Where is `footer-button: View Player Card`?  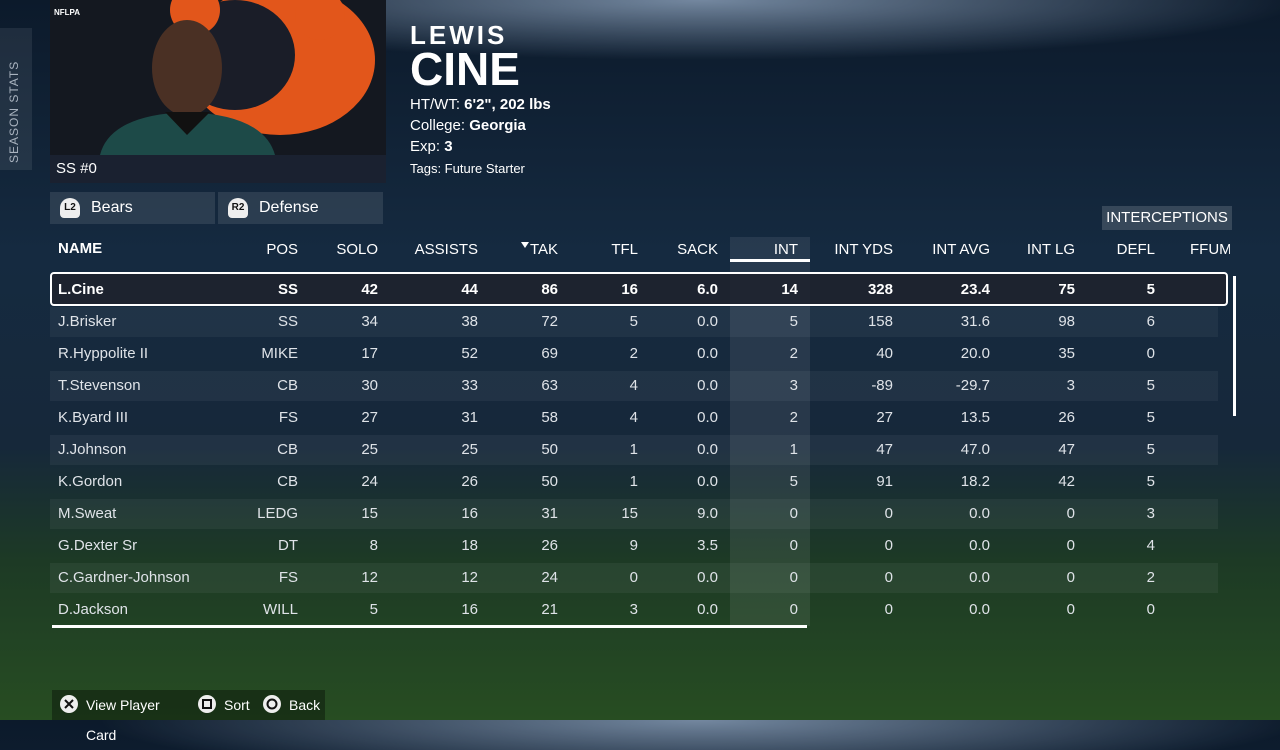 footer-button: View Player Card is located at coordinates (121, 716).